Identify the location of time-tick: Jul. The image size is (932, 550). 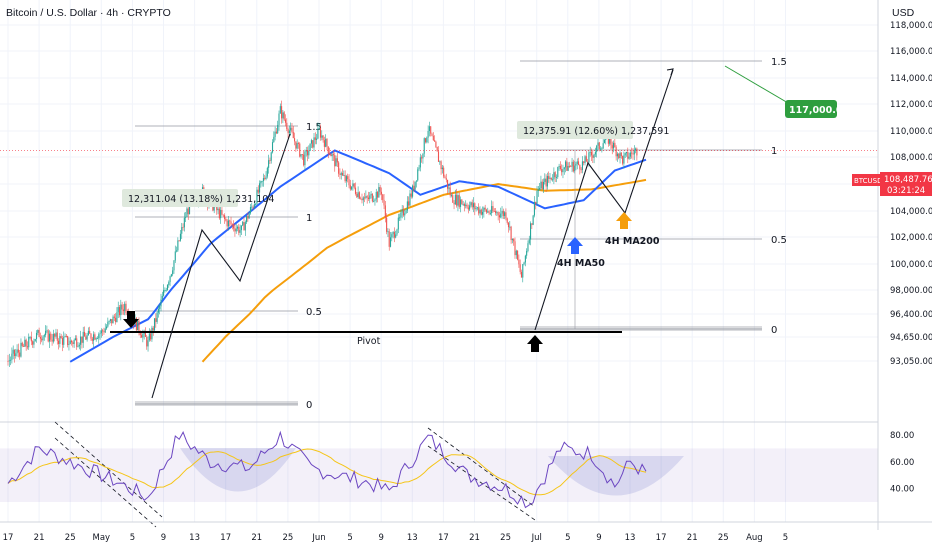
(536, 538).